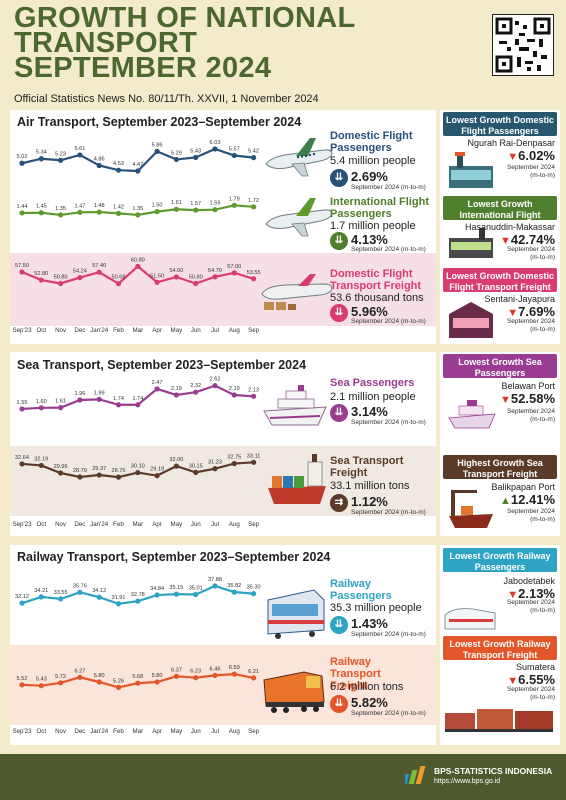  Describe the element at coordinates (253, 390) in the screenshot. I see `data-label: 2.13` at that location.